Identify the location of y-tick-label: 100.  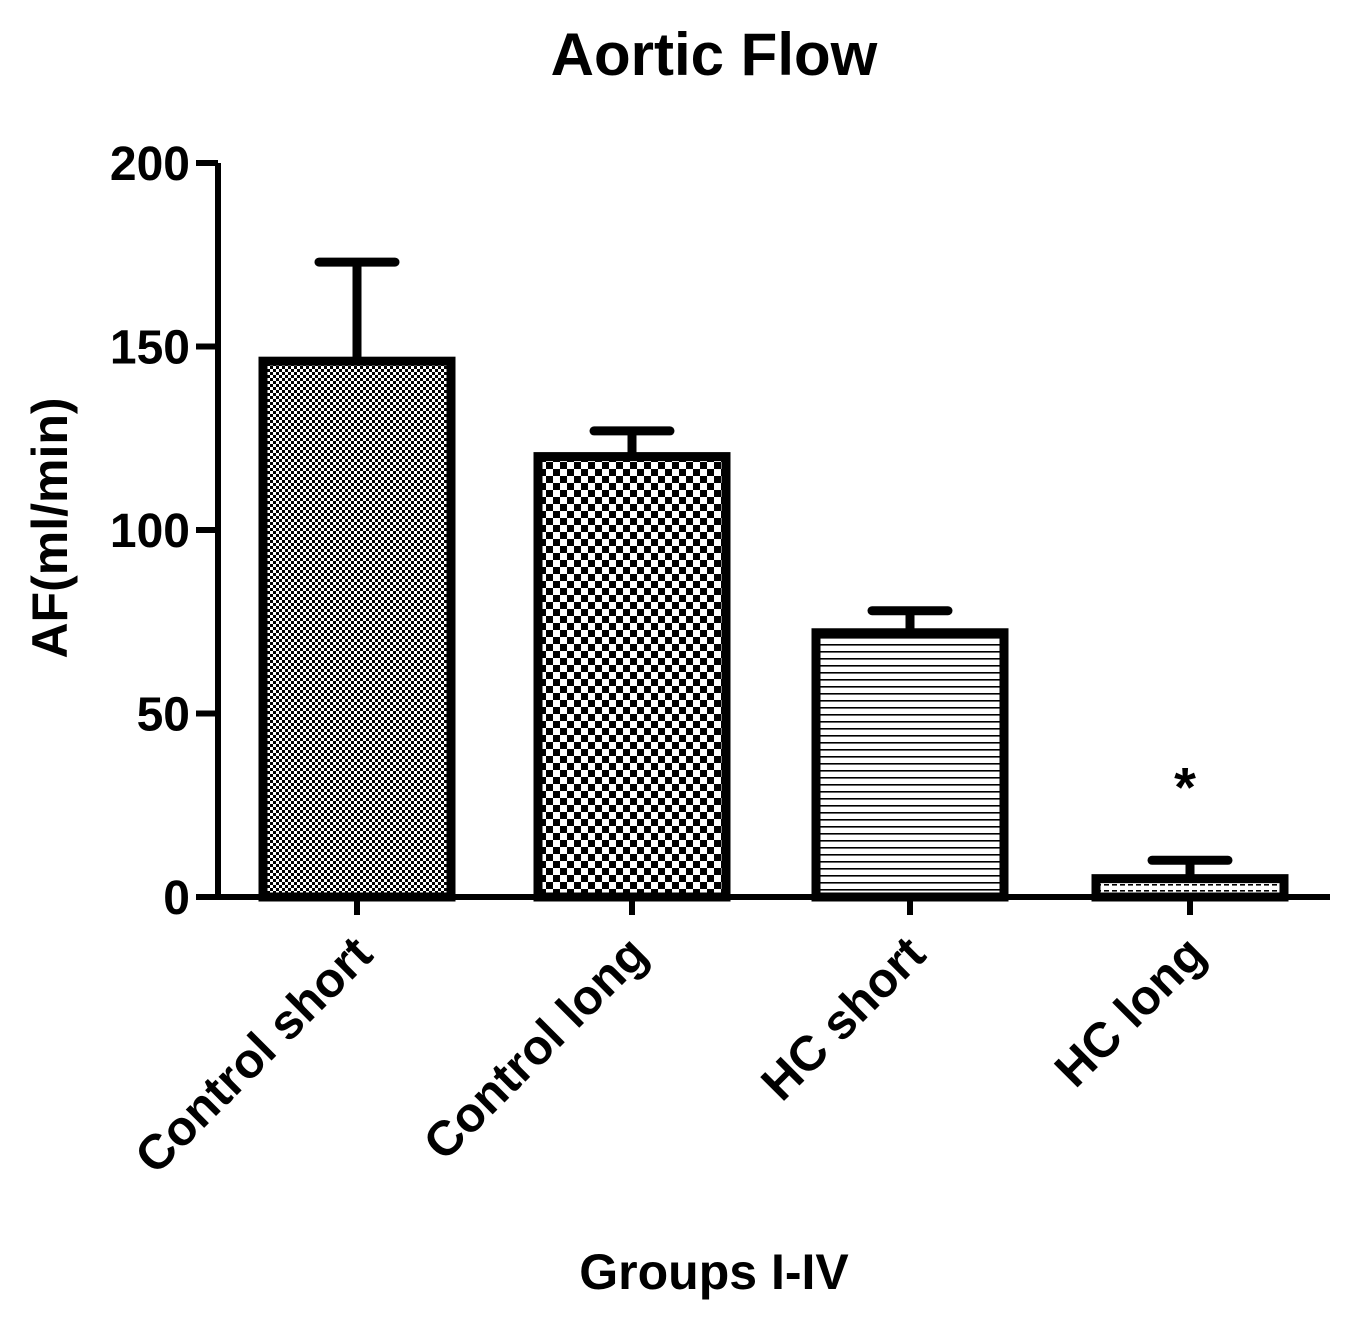
(150, 531).